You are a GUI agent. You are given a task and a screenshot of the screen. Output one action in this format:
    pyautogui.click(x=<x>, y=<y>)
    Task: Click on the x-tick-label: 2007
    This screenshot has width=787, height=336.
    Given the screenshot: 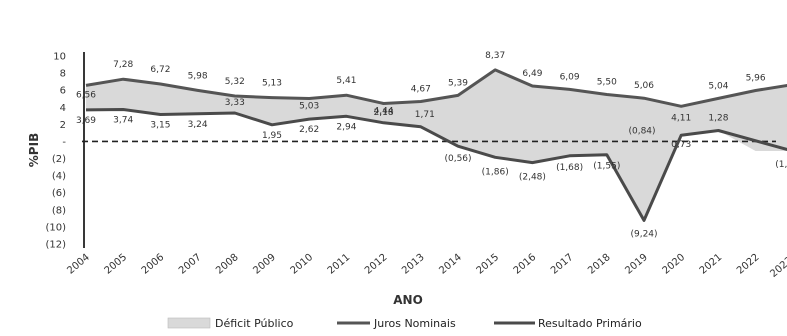 What is the action you would take?
    pyautogui.click(x=190, y=264)
    